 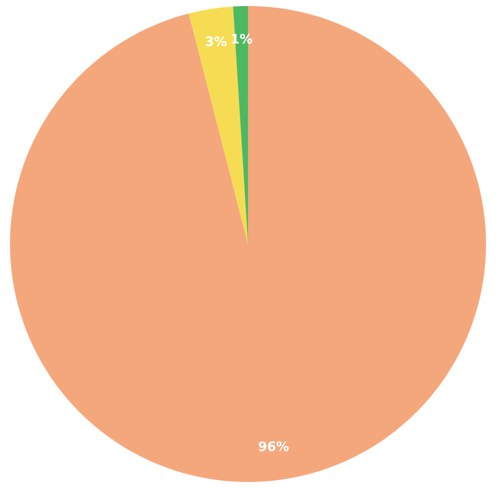 I want to click on data-label: 96%, so click(x=274, y=448).